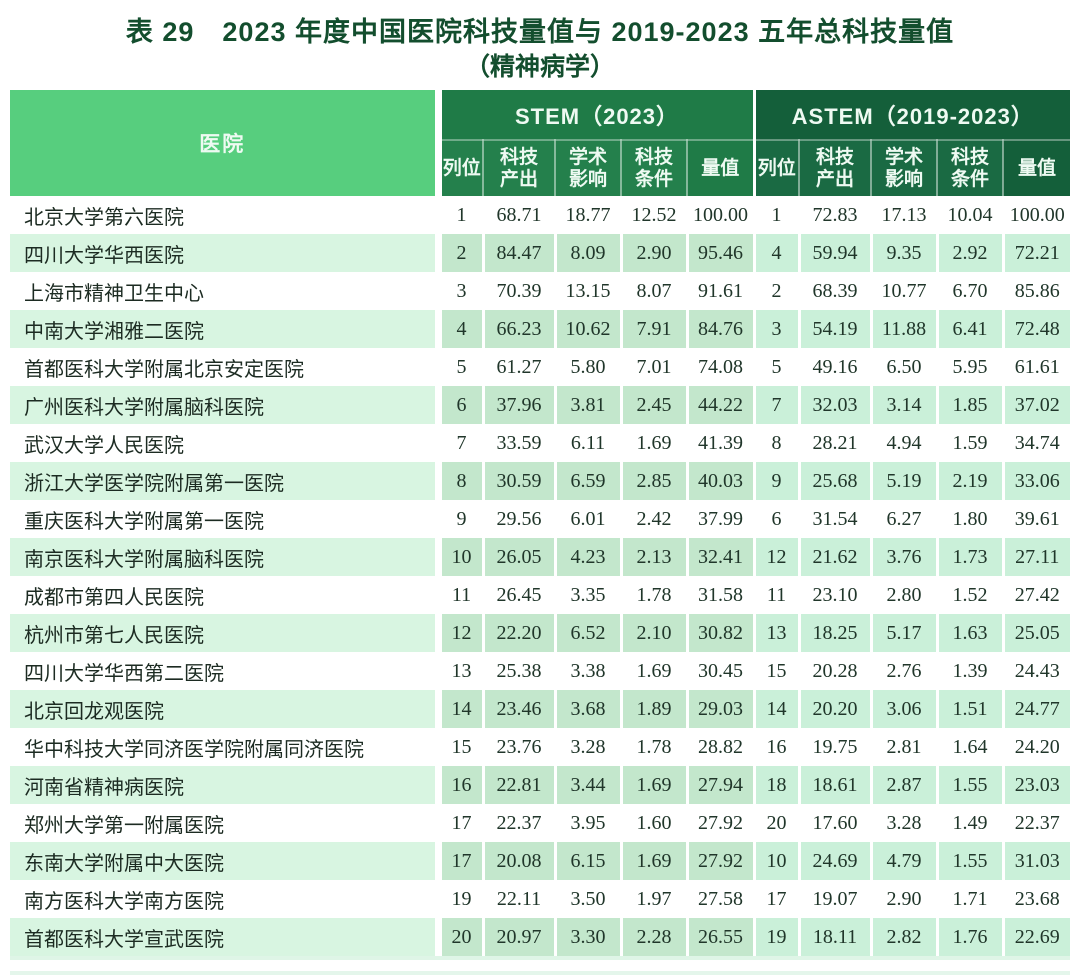  Describe the element at coordinates (520, 215) in the screenshot. I see `stem-output-cell: 68.71` at that location.